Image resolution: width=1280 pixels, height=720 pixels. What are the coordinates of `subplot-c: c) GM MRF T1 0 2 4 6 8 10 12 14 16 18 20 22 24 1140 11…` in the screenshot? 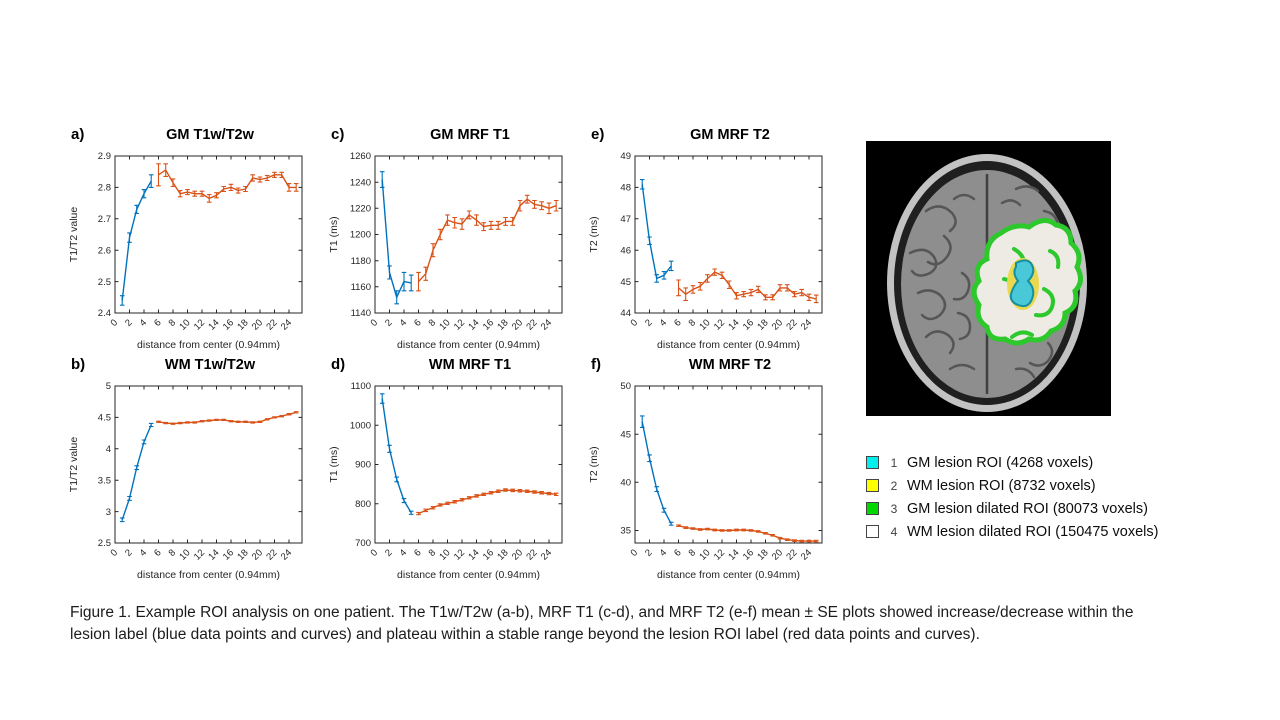 It's located at (447, 240).